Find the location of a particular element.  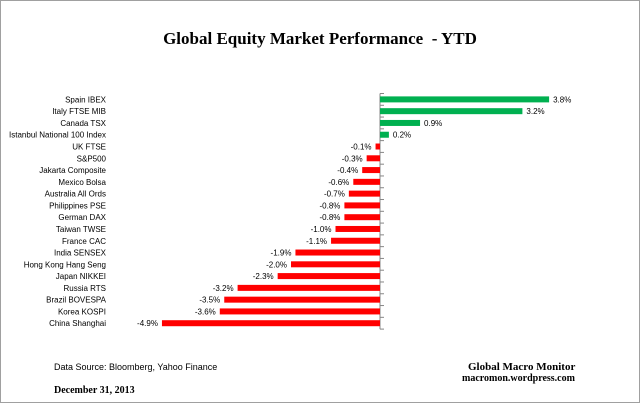

data-label: -2.0% is located at coordinates (276, 264).